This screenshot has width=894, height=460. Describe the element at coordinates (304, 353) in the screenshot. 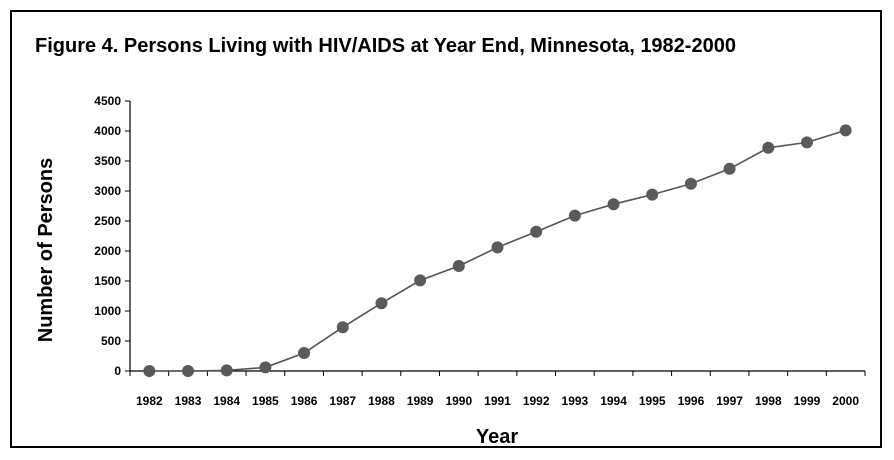

I see `data-point-1986` at that location.